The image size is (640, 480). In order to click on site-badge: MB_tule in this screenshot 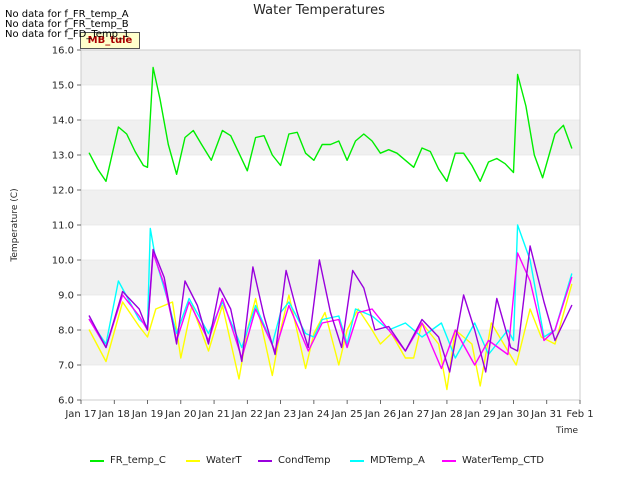, I will do `click(110, 40)`.